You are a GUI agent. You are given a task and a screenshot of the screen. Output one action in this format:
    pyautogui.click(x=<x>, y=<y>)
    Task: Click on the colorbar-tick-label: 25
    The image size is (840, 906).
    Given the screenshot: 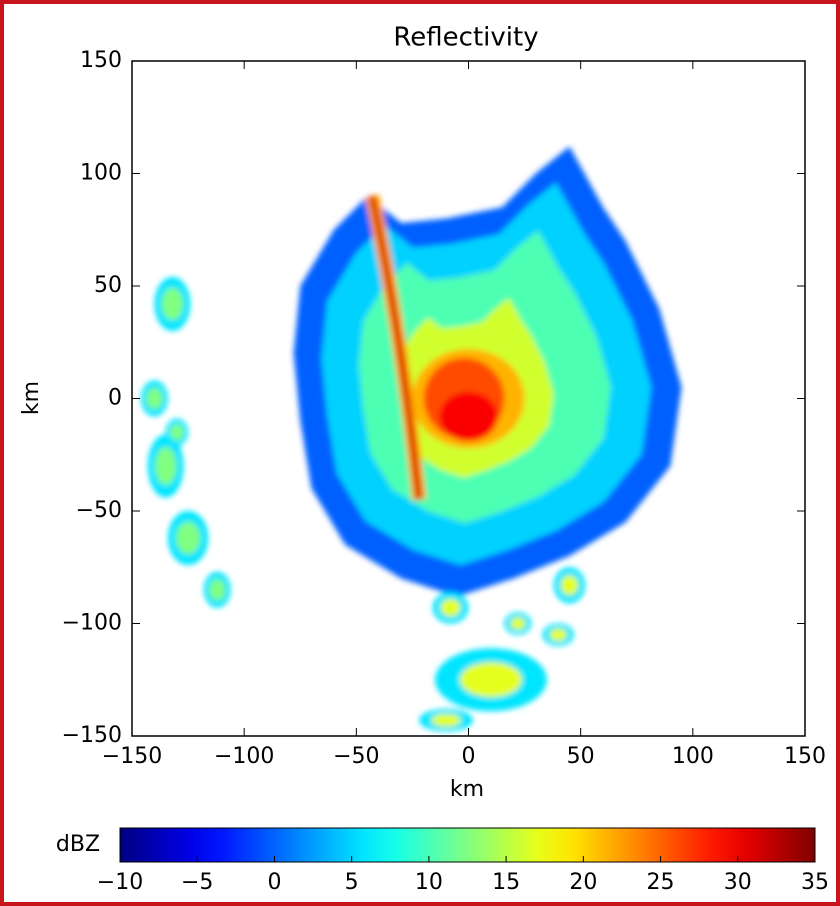 What is the action you would take?
    pyautogui.click(x=661, y=882)
    